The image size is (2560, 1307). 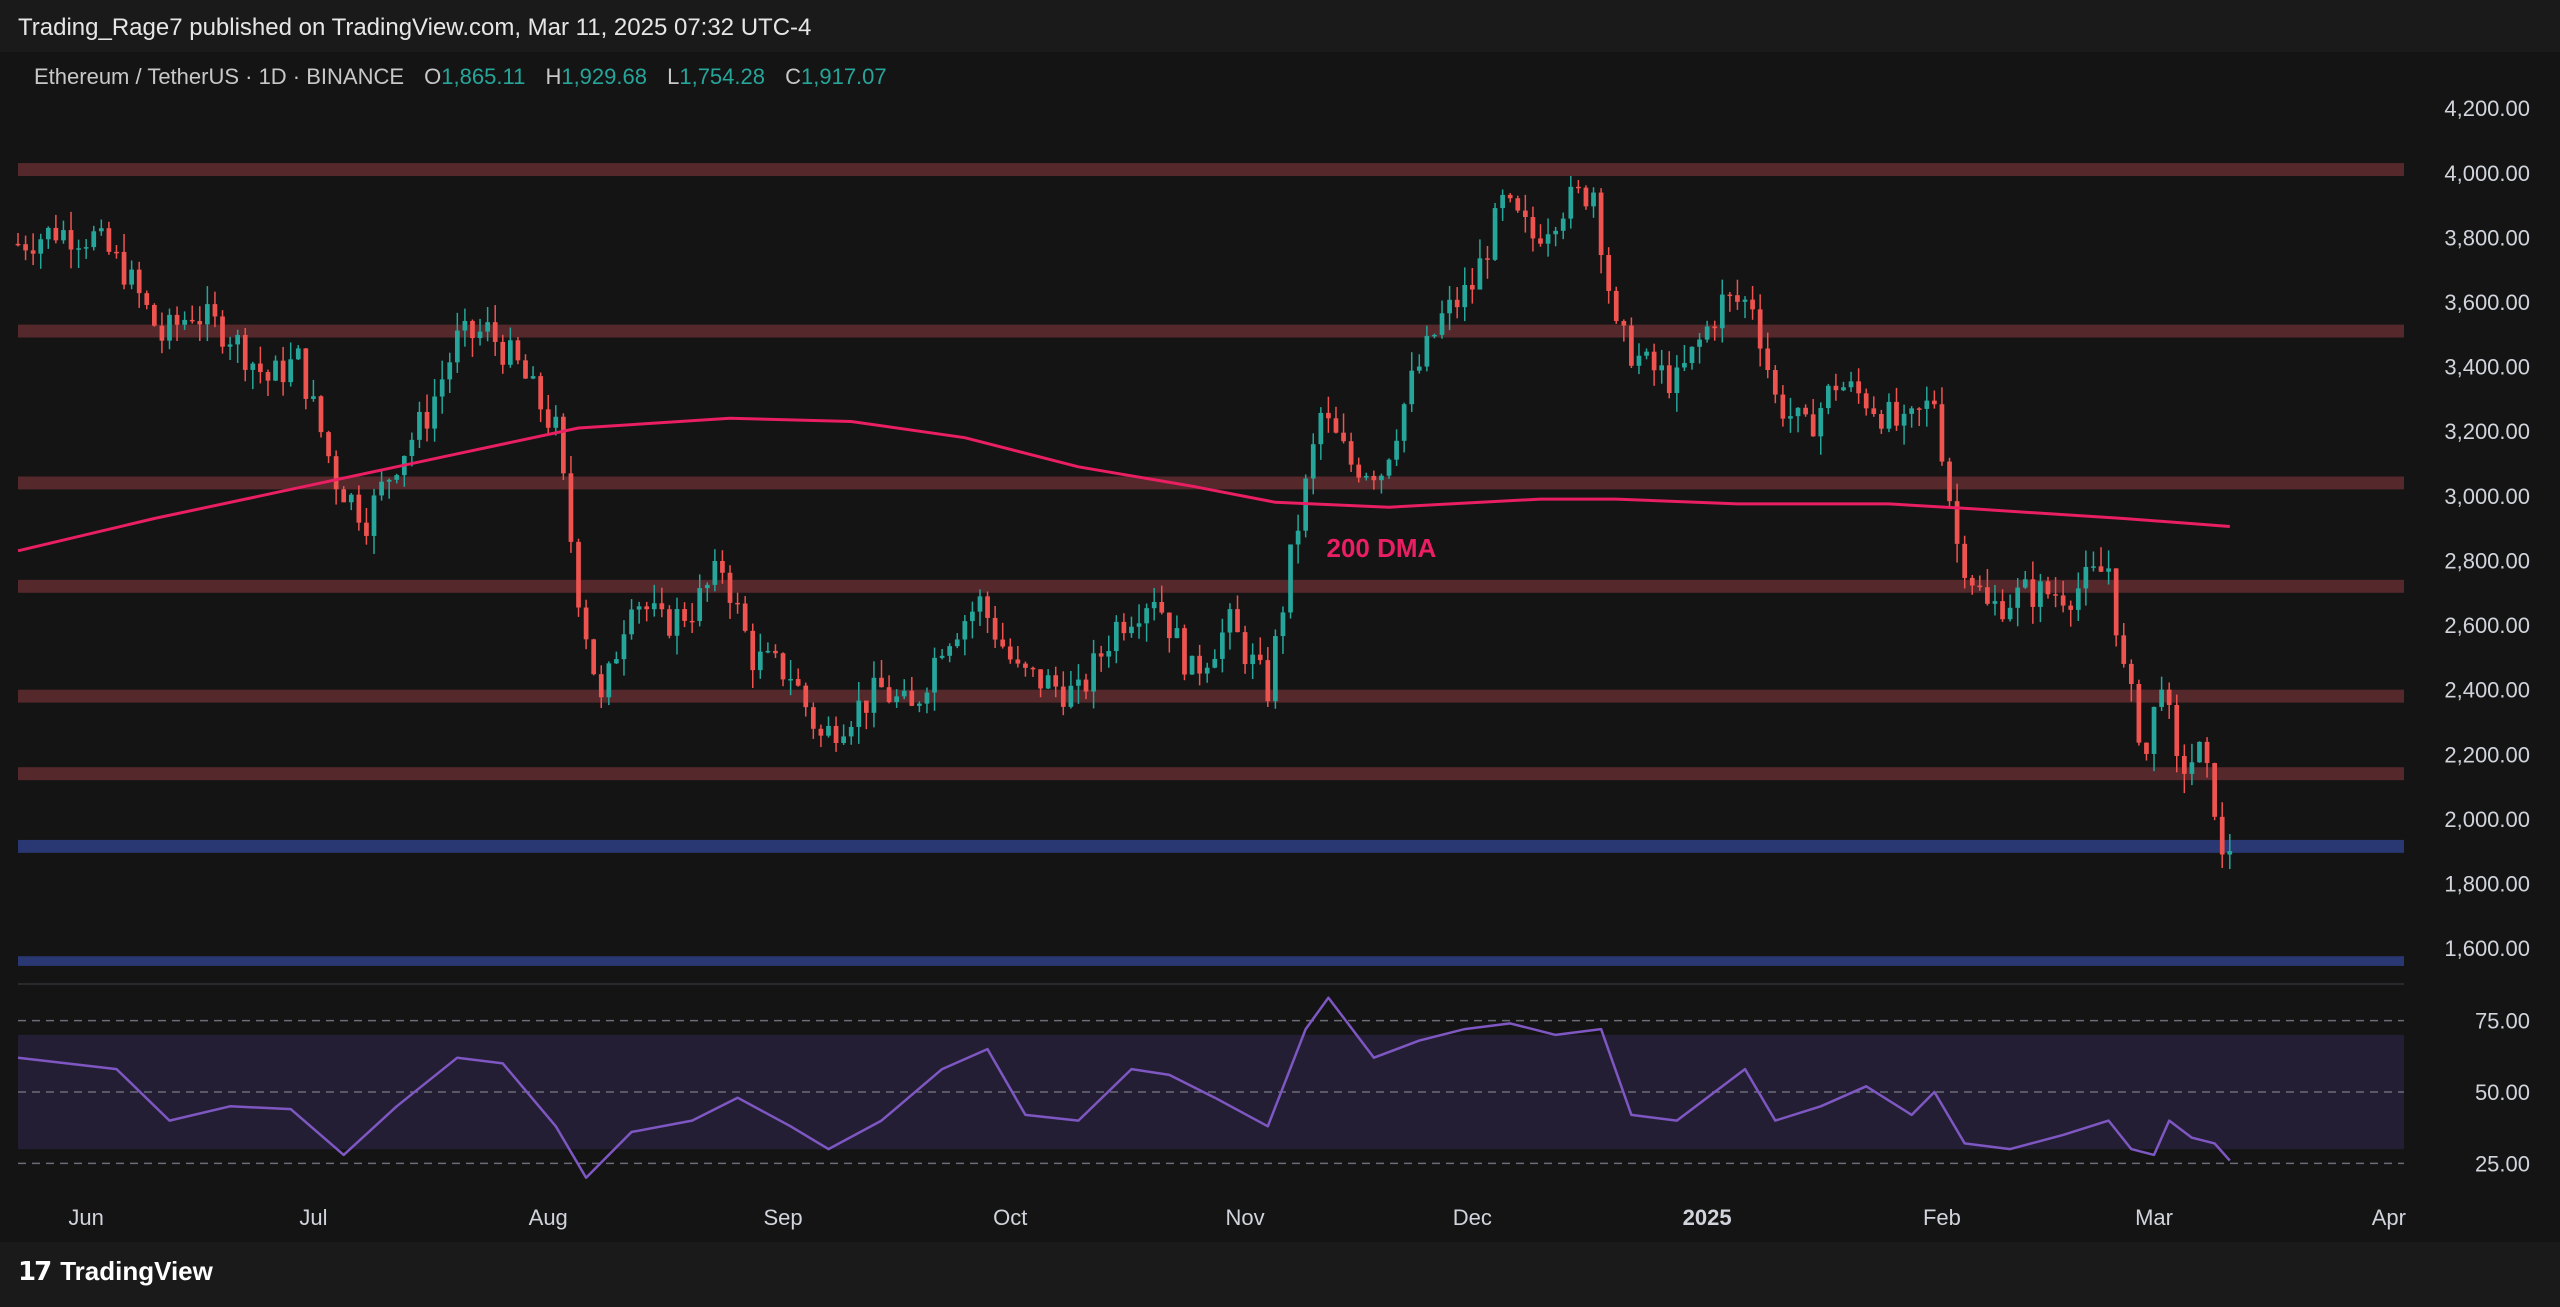 What do you see at coordinates (85, 1217) in the screenshot?
I see `date-tick-label: Jun` at bounding box center [85, 1217].